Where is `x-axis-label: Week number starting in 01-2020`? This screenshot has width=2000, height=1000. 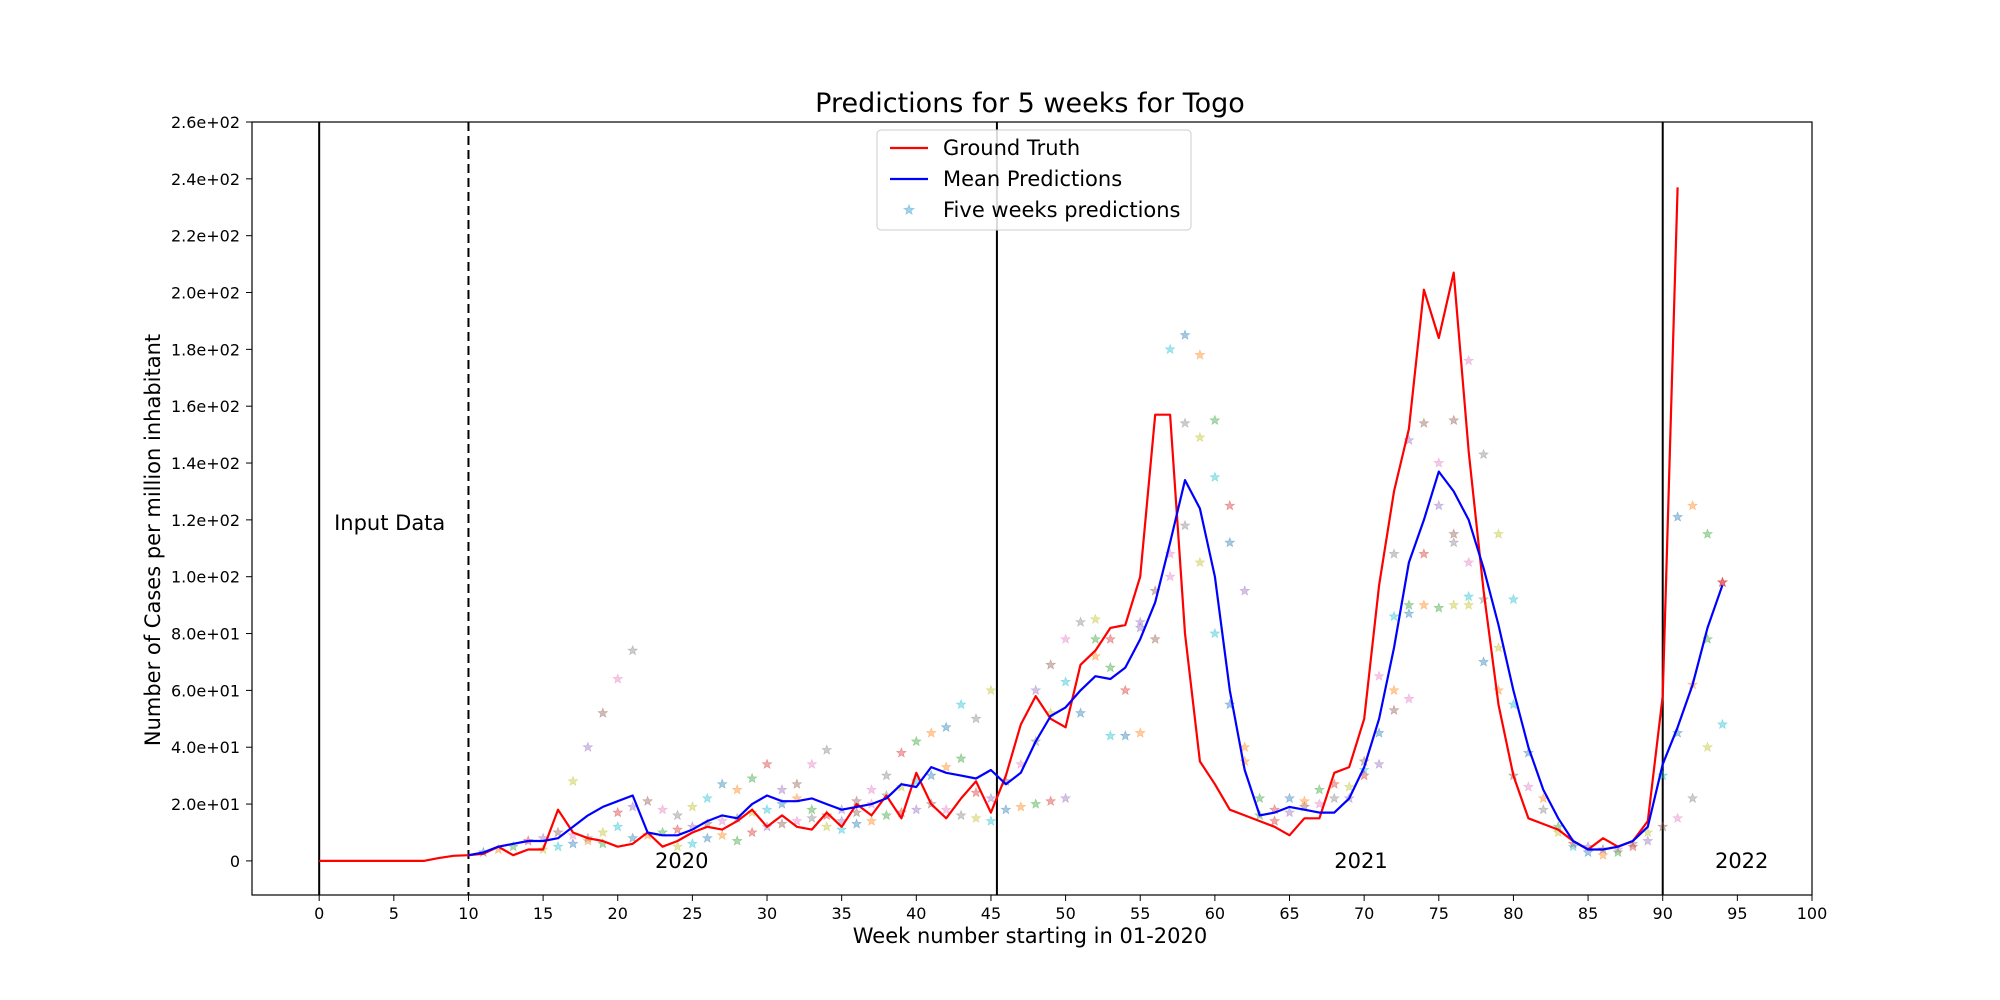
x-axis-label: Week number starting in 01-2020 is located at coordinates (1030, 936).